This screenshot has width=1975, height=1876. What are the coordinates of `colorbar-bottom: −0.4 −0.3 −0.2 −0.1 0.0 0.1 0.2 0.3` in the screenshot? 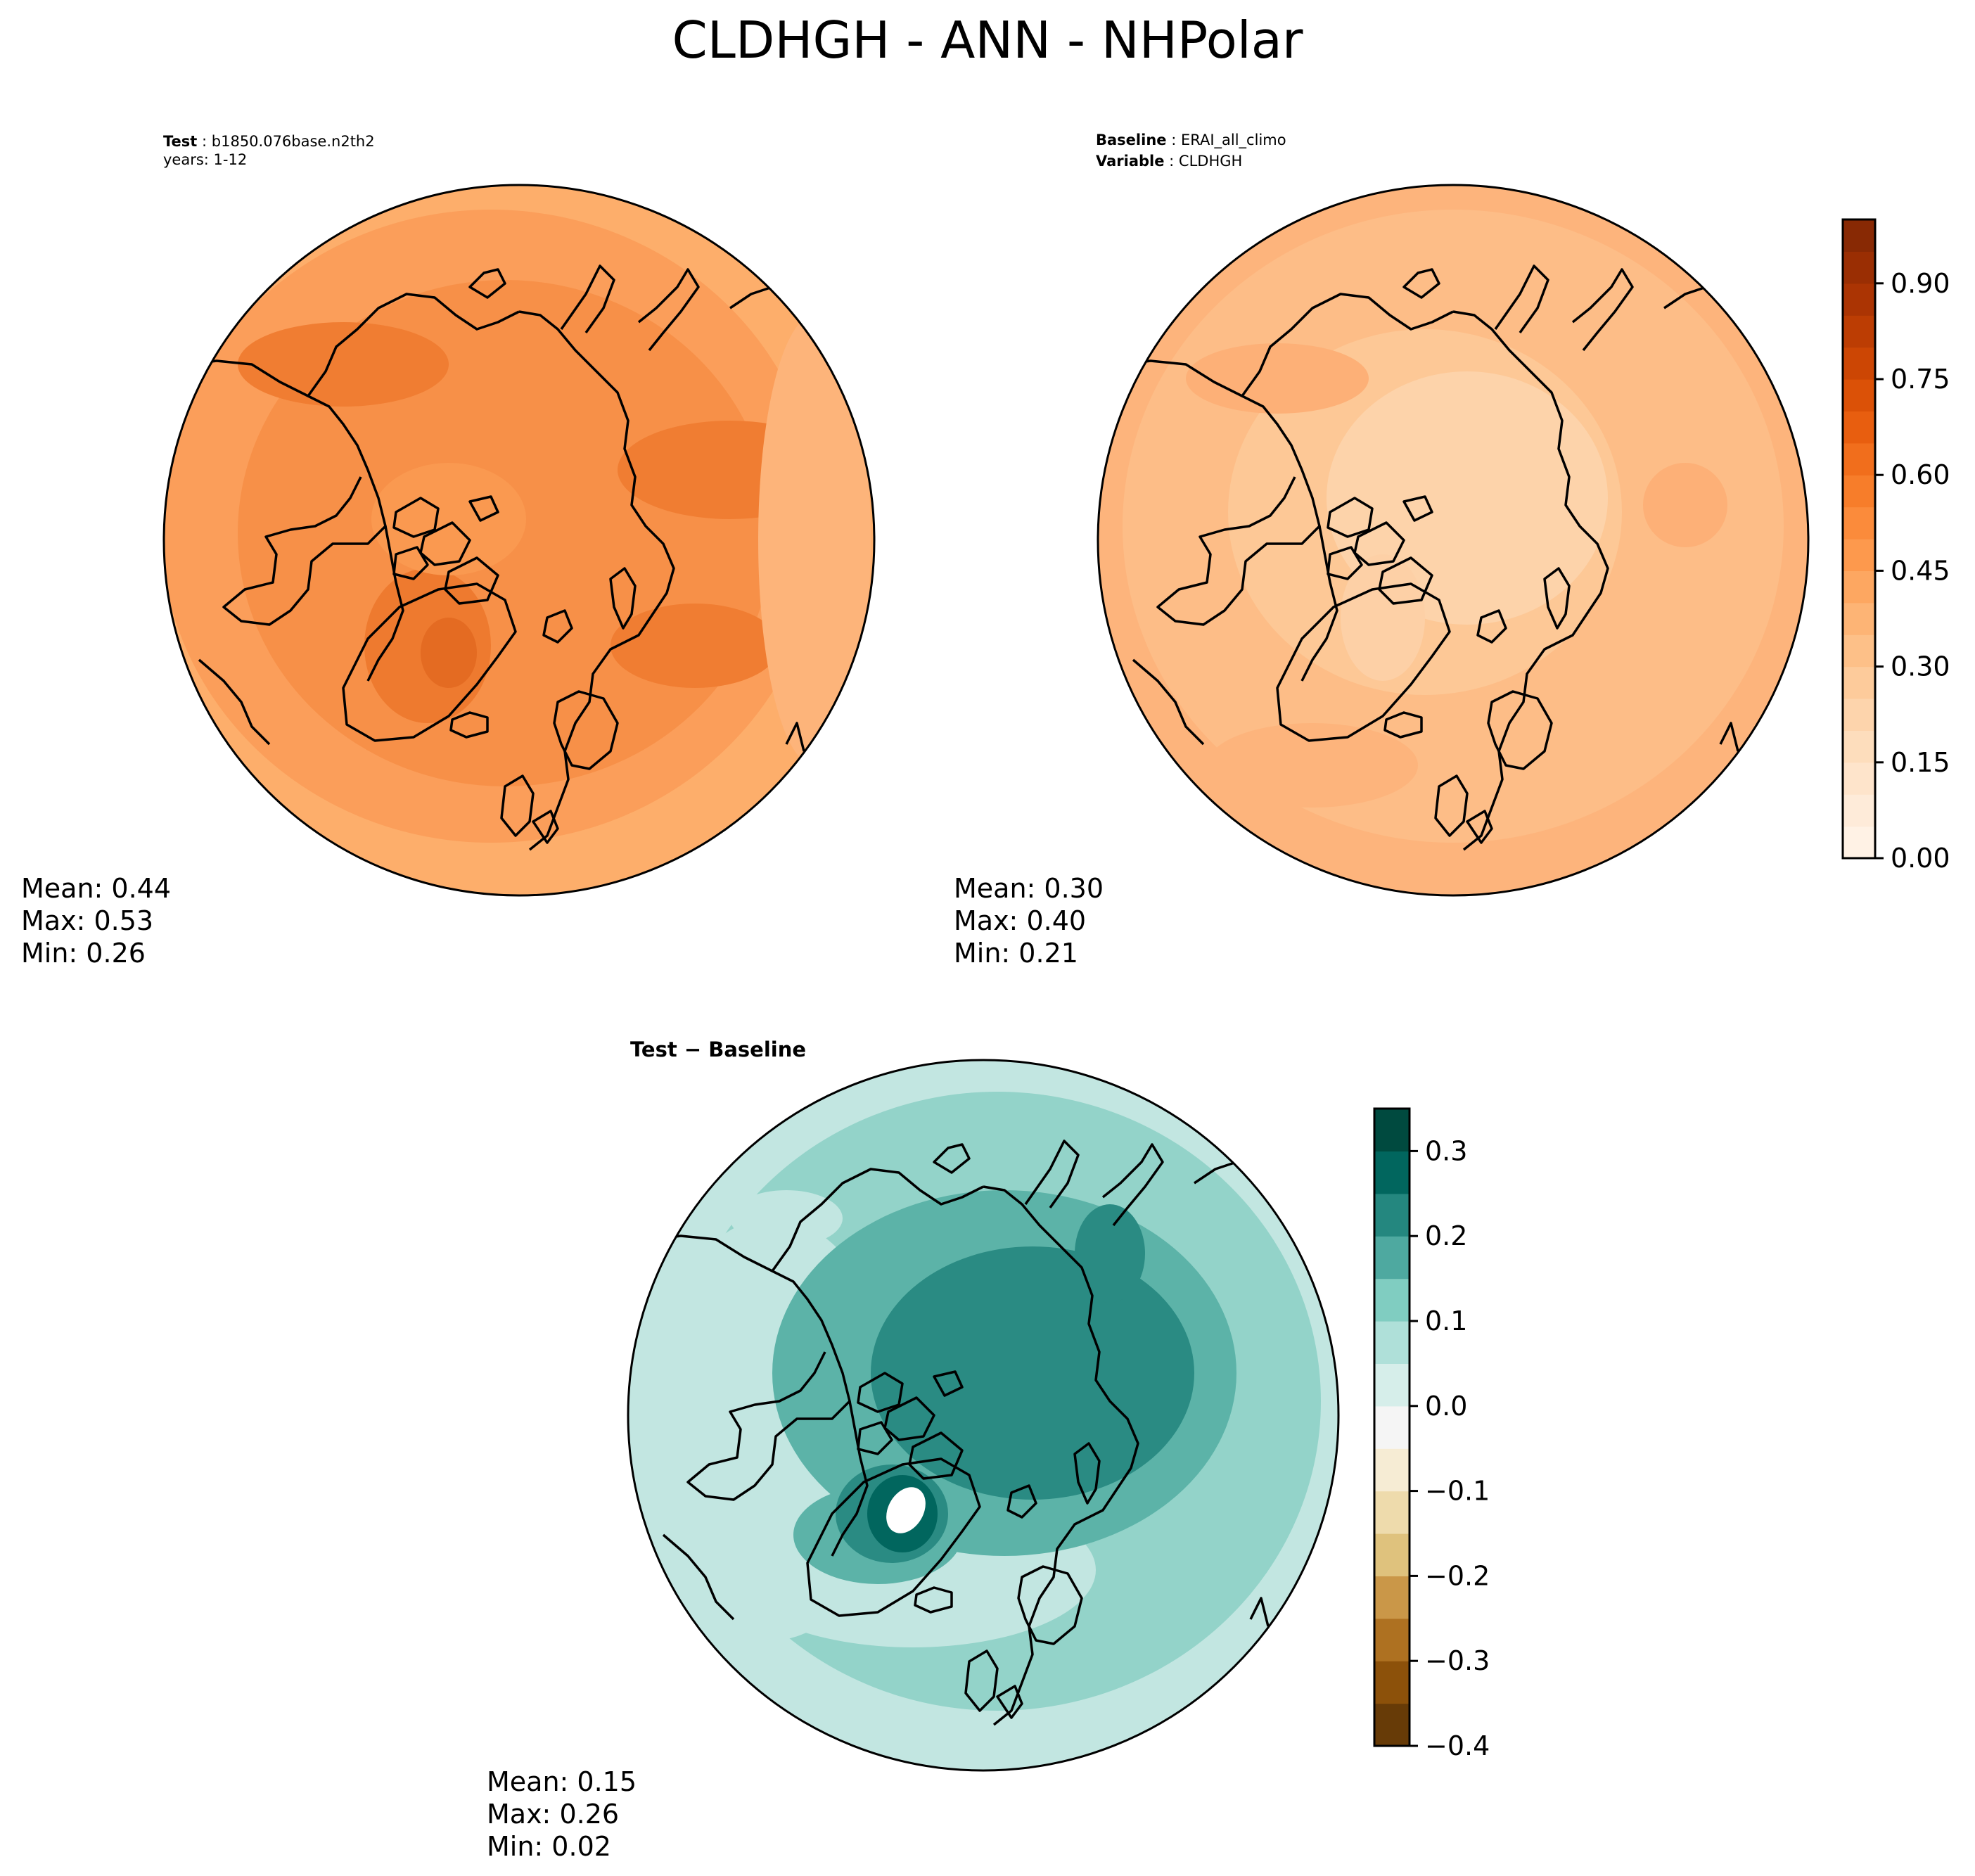 It's located at (1431, 1434).